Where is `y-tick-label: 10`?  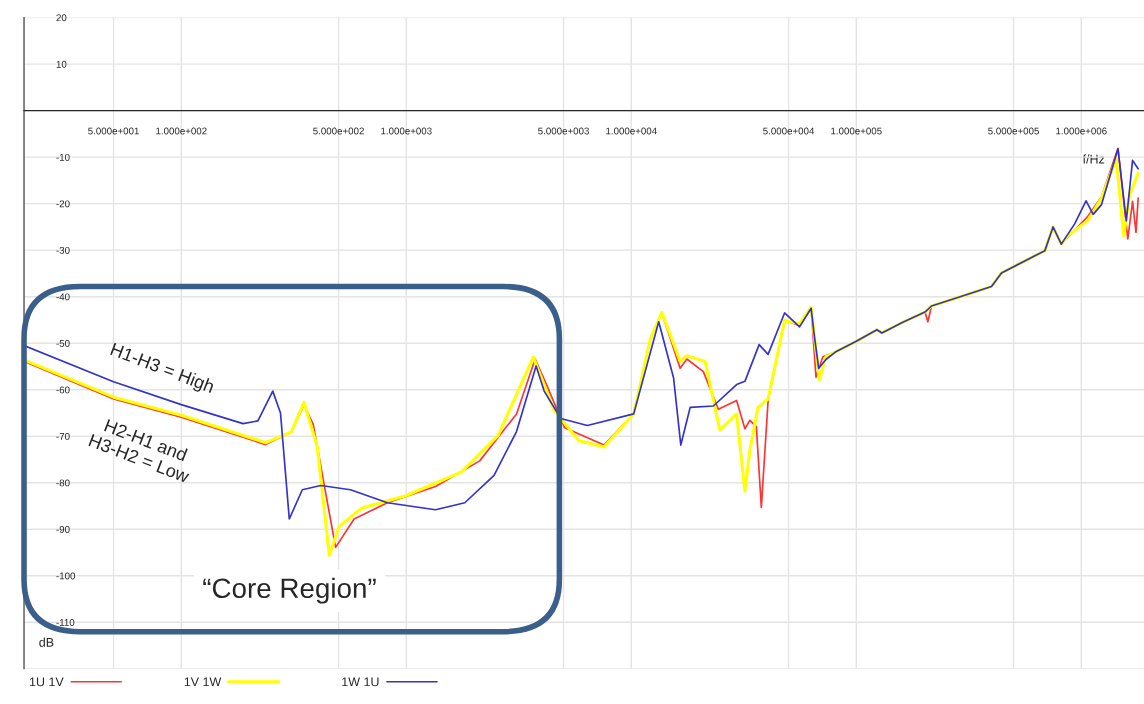
y-tick-label: 10 is located at coordinates (61, 64).